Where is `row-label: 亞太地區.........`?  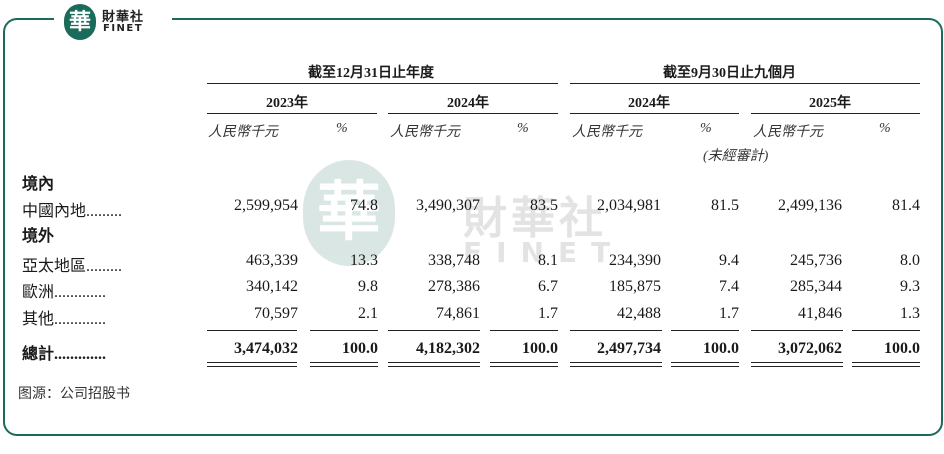
row-label: 亞太地區......... is located at coordinates (72, 266).